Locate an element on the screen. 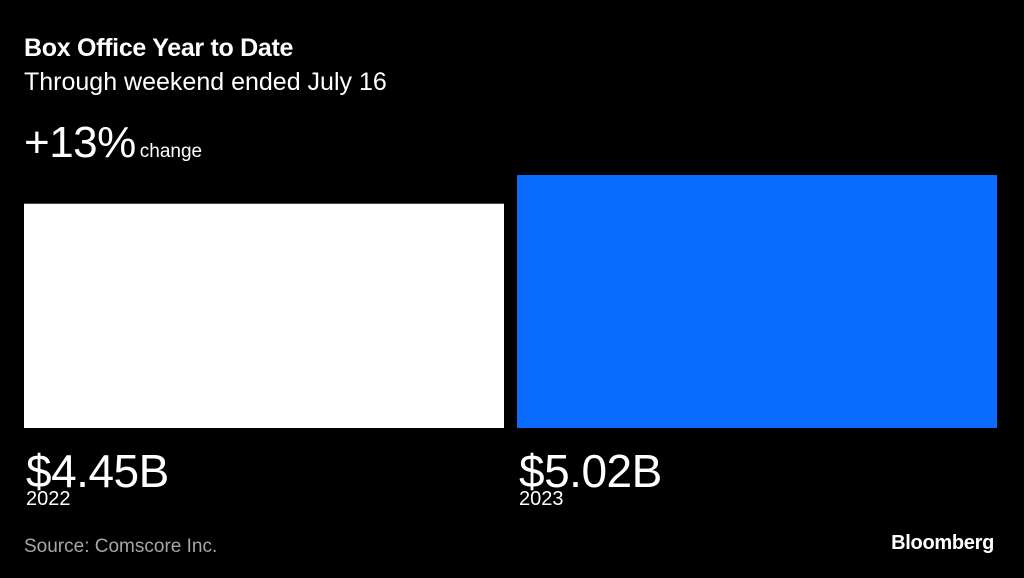 Image resolution: width=1024 pixels, height=578 pixels. change-value: +13% is located at coordinates (80, 142).